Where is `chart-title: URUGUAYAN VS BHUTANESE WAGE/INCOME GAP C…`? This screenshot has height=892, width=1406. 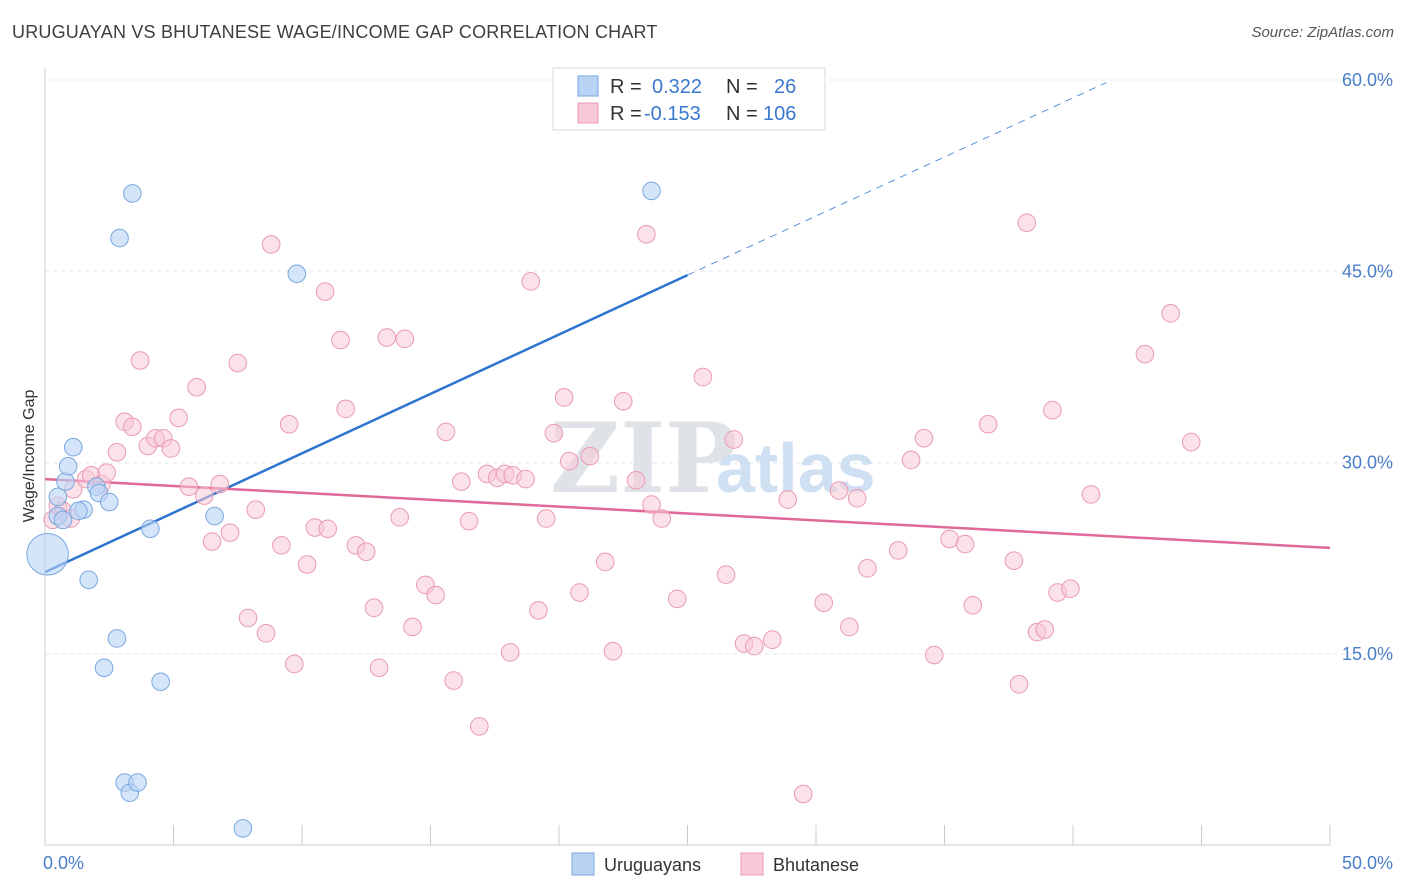
chart-title: URUGUAYAN VS BHUTANESE WAGE/INCOME GAP C… is located at coordinates (335, 32).